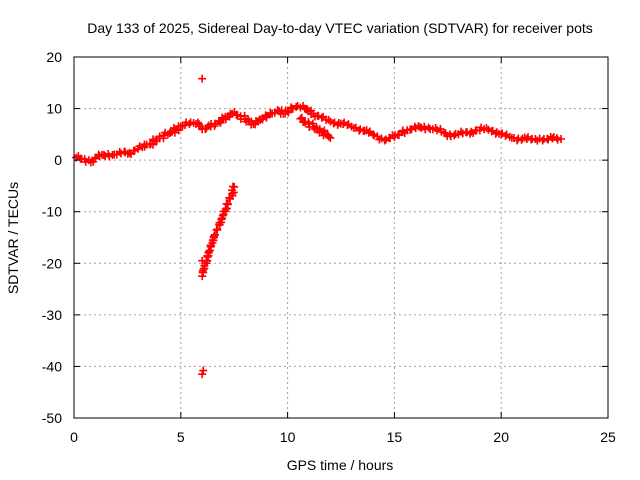 This screenshot has height=480, width=640. What do you see at coordinates (181, 437) in the screenshot?
I see `x-tick-label: 5` at bounding box center [181, 437].